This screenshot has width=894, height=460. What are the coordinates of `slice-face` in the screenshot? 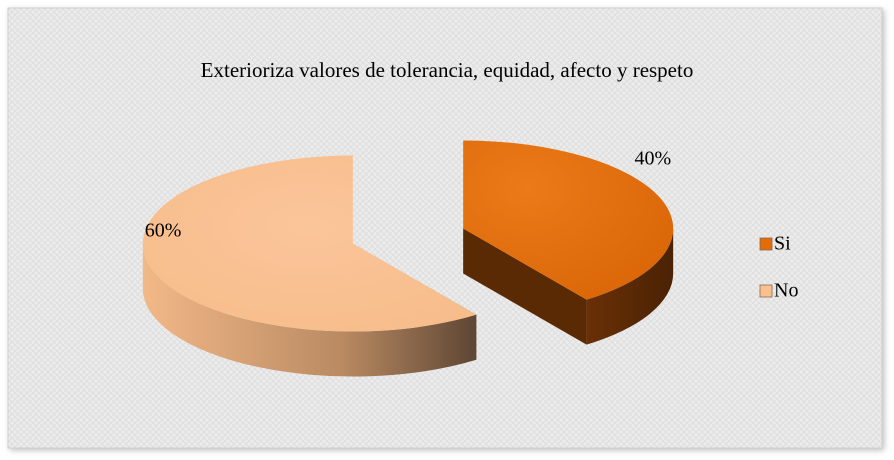 It's located at (525, 286).